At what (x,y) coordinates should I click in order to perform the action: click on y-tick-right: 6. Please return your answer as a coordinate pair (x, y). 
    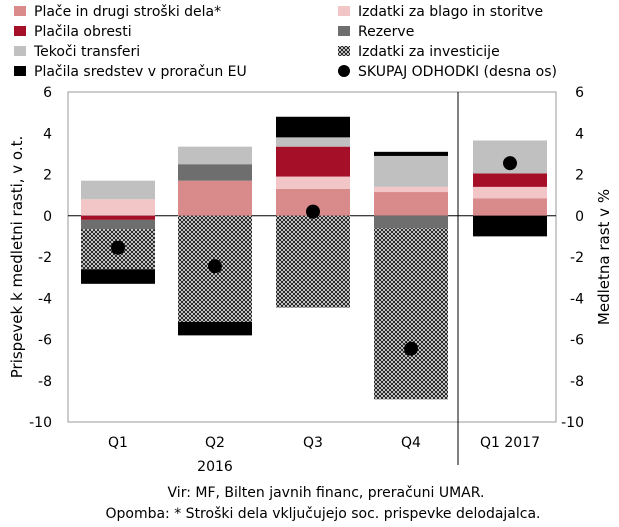
    Looking at the image, I should click on (579, 93).